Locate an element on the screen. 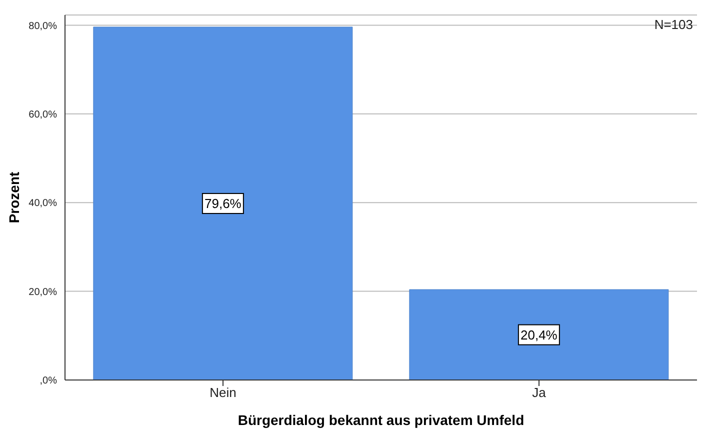 Image resolution: width=701 pixels, height=432 pixels. y-tick-label: ,0% is located at coordinates (49, 381).